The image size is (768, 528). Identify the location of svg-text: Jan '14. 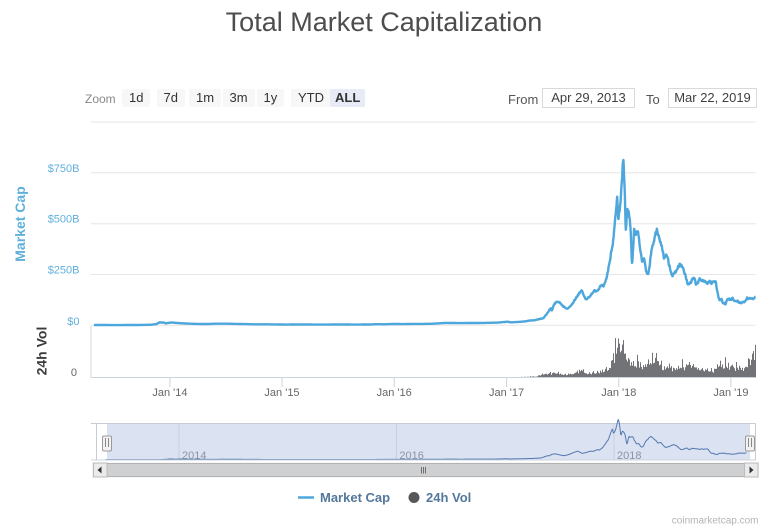
(169, 393).